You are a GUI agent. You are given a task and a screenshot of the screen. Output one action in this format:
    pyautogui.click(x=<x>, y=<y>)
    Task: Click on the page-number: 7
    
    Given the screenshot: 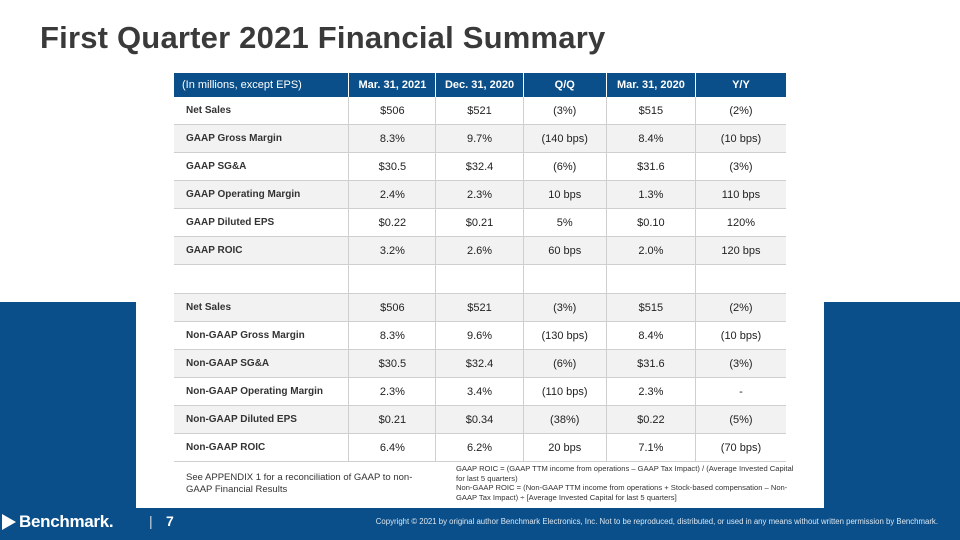 What is the action you would take?
    pyautogui.click(x=170, y=521)
    